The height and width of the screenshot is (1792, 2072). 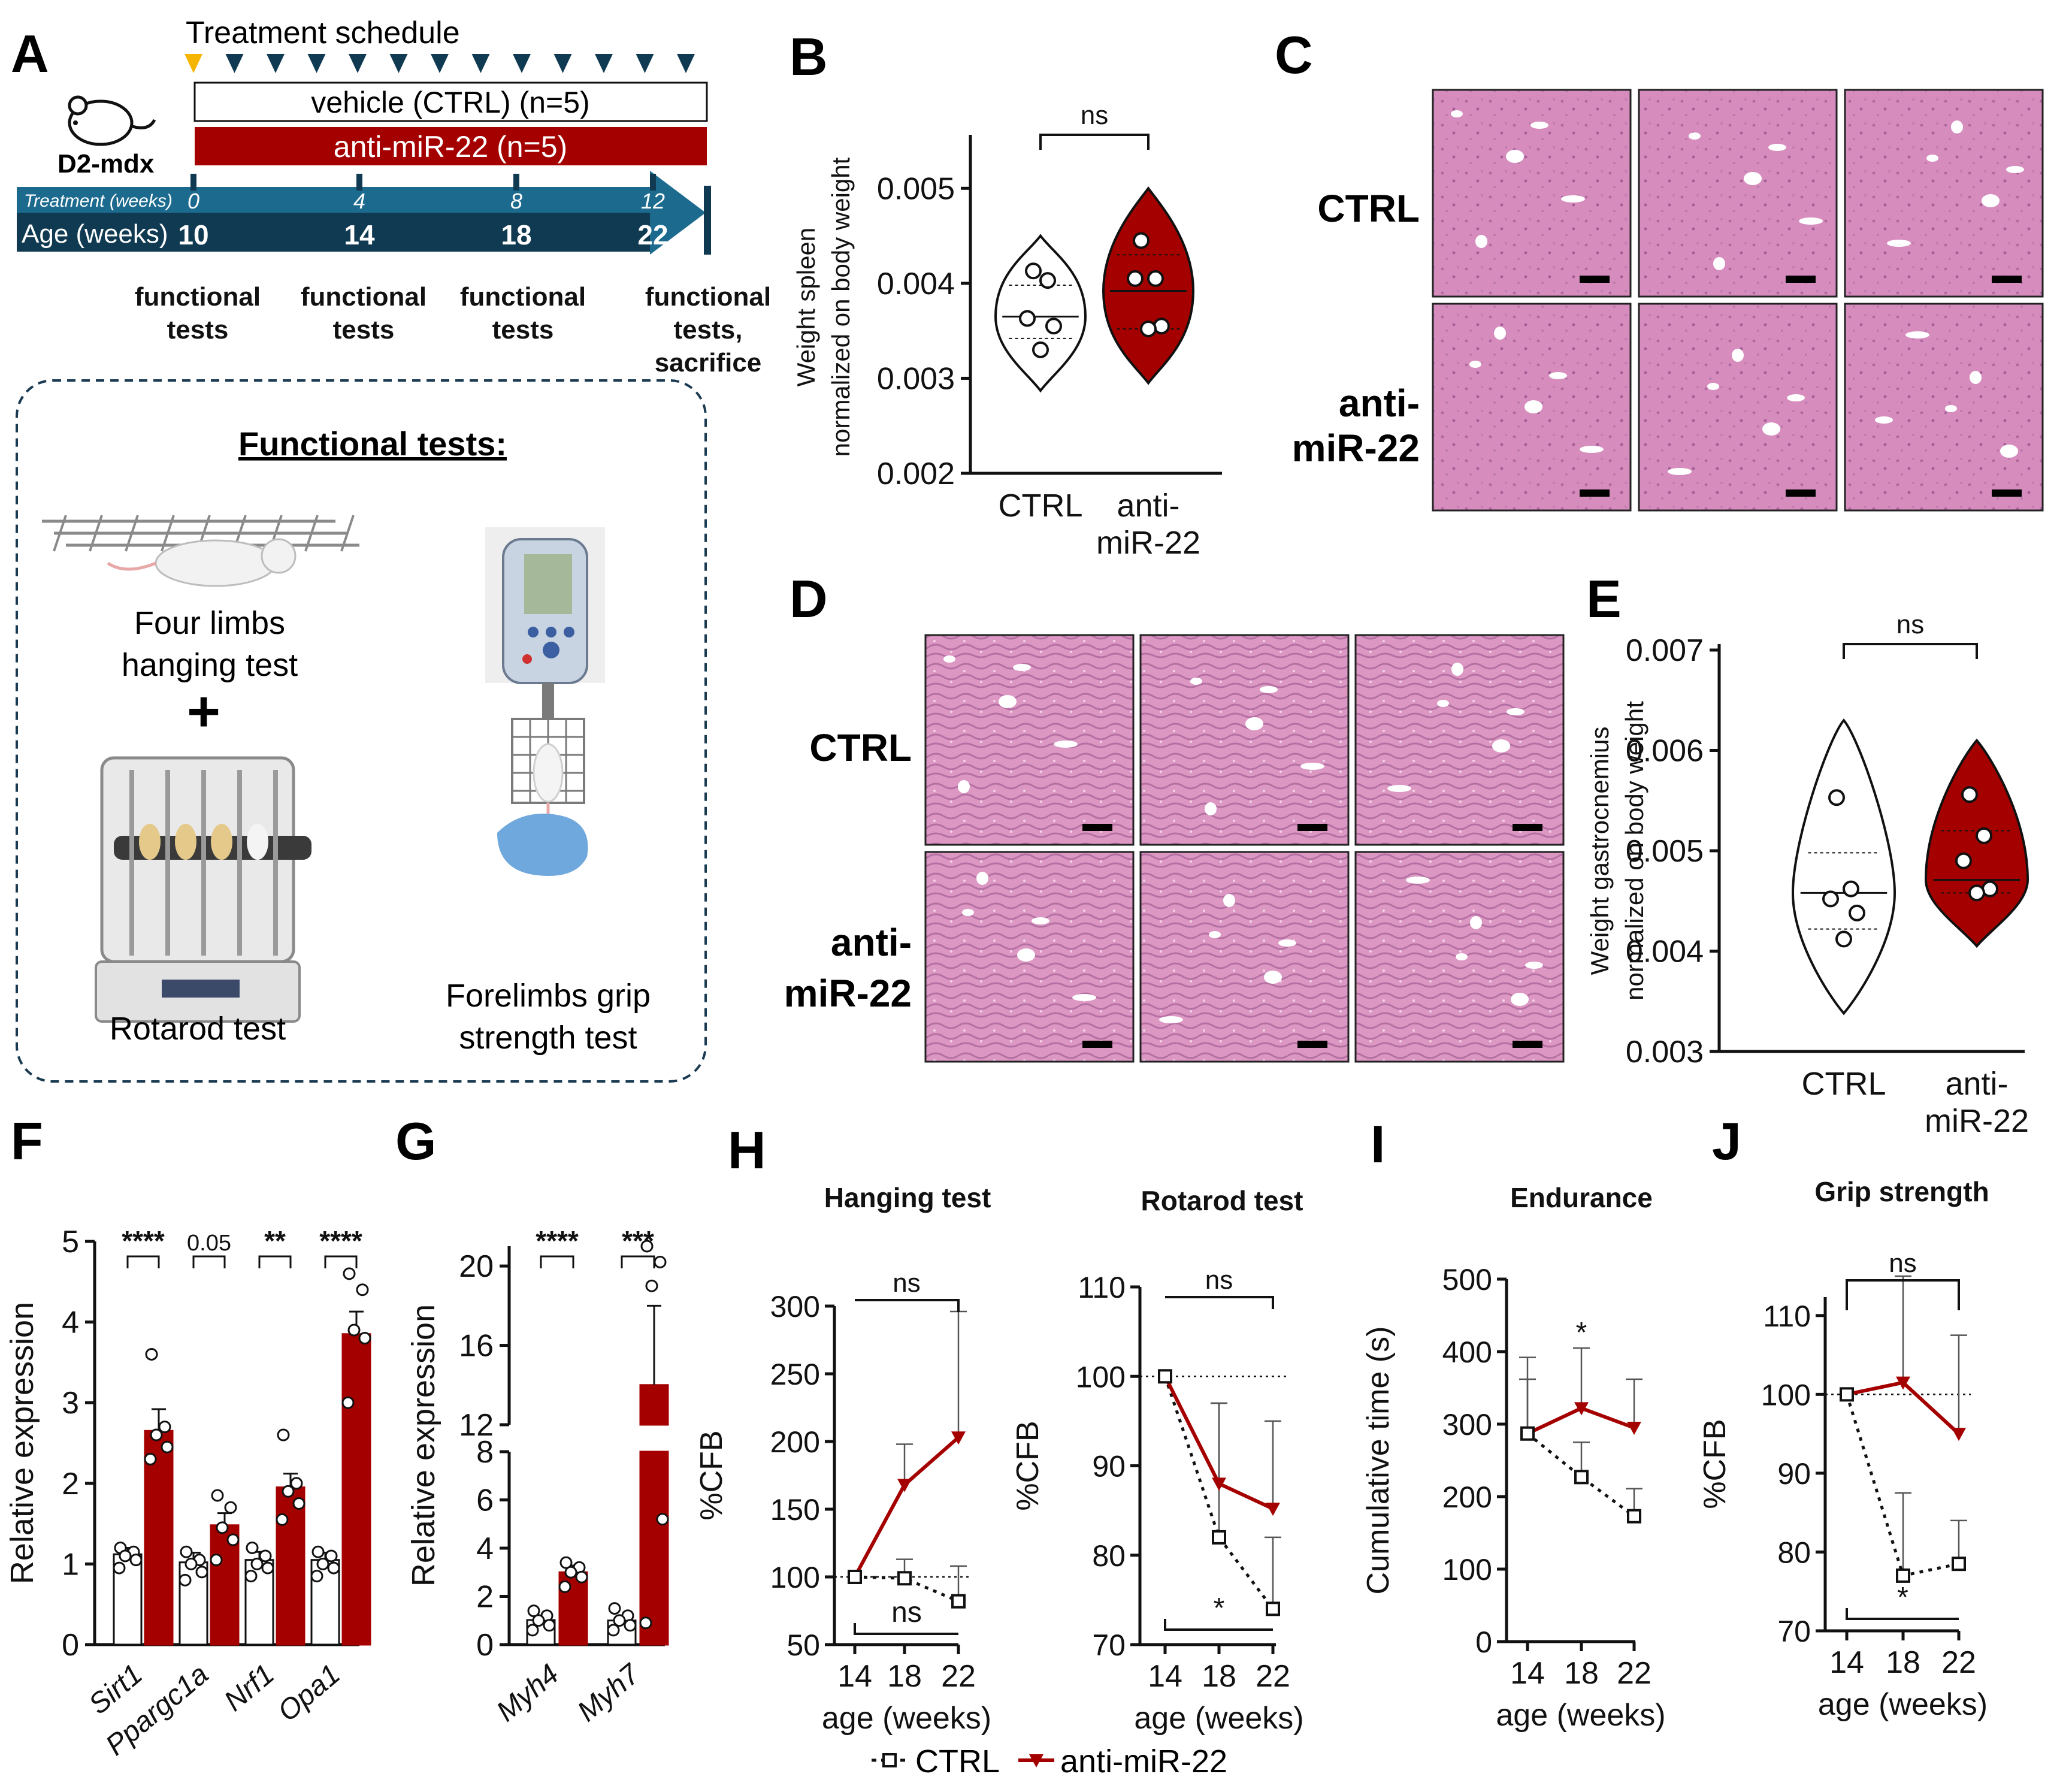 What do you see at coordinates (889, 1760) in the screenshot?
I see `legend-ctrl-marker` at bounding box center [889, 1760].